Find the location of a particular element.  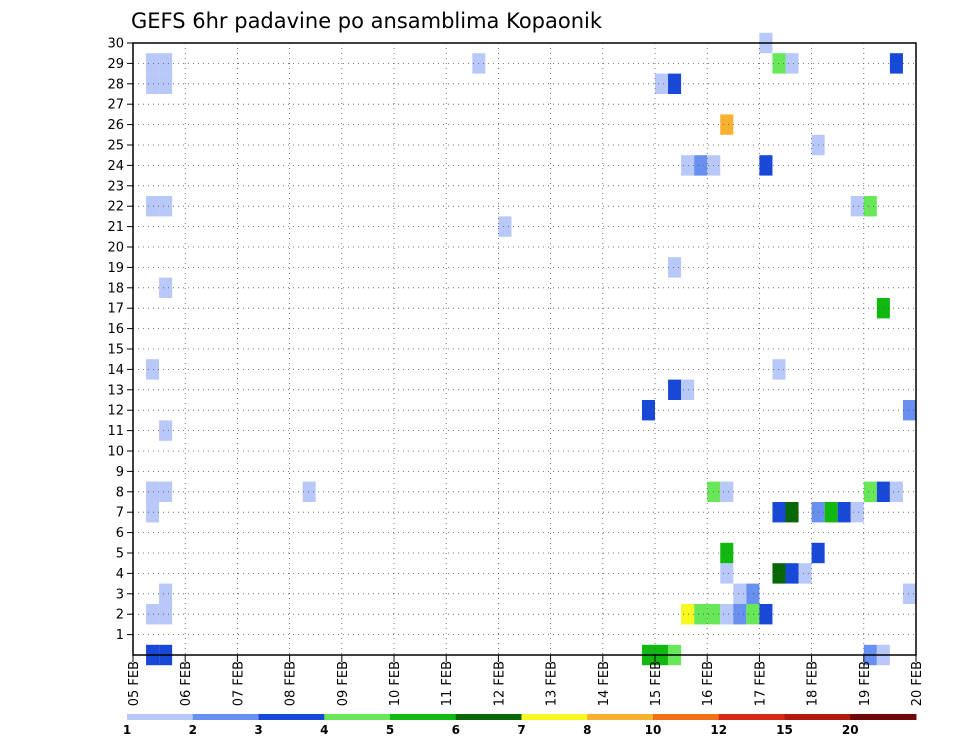

legend-label: 4 is located at coordinates (324, 730).